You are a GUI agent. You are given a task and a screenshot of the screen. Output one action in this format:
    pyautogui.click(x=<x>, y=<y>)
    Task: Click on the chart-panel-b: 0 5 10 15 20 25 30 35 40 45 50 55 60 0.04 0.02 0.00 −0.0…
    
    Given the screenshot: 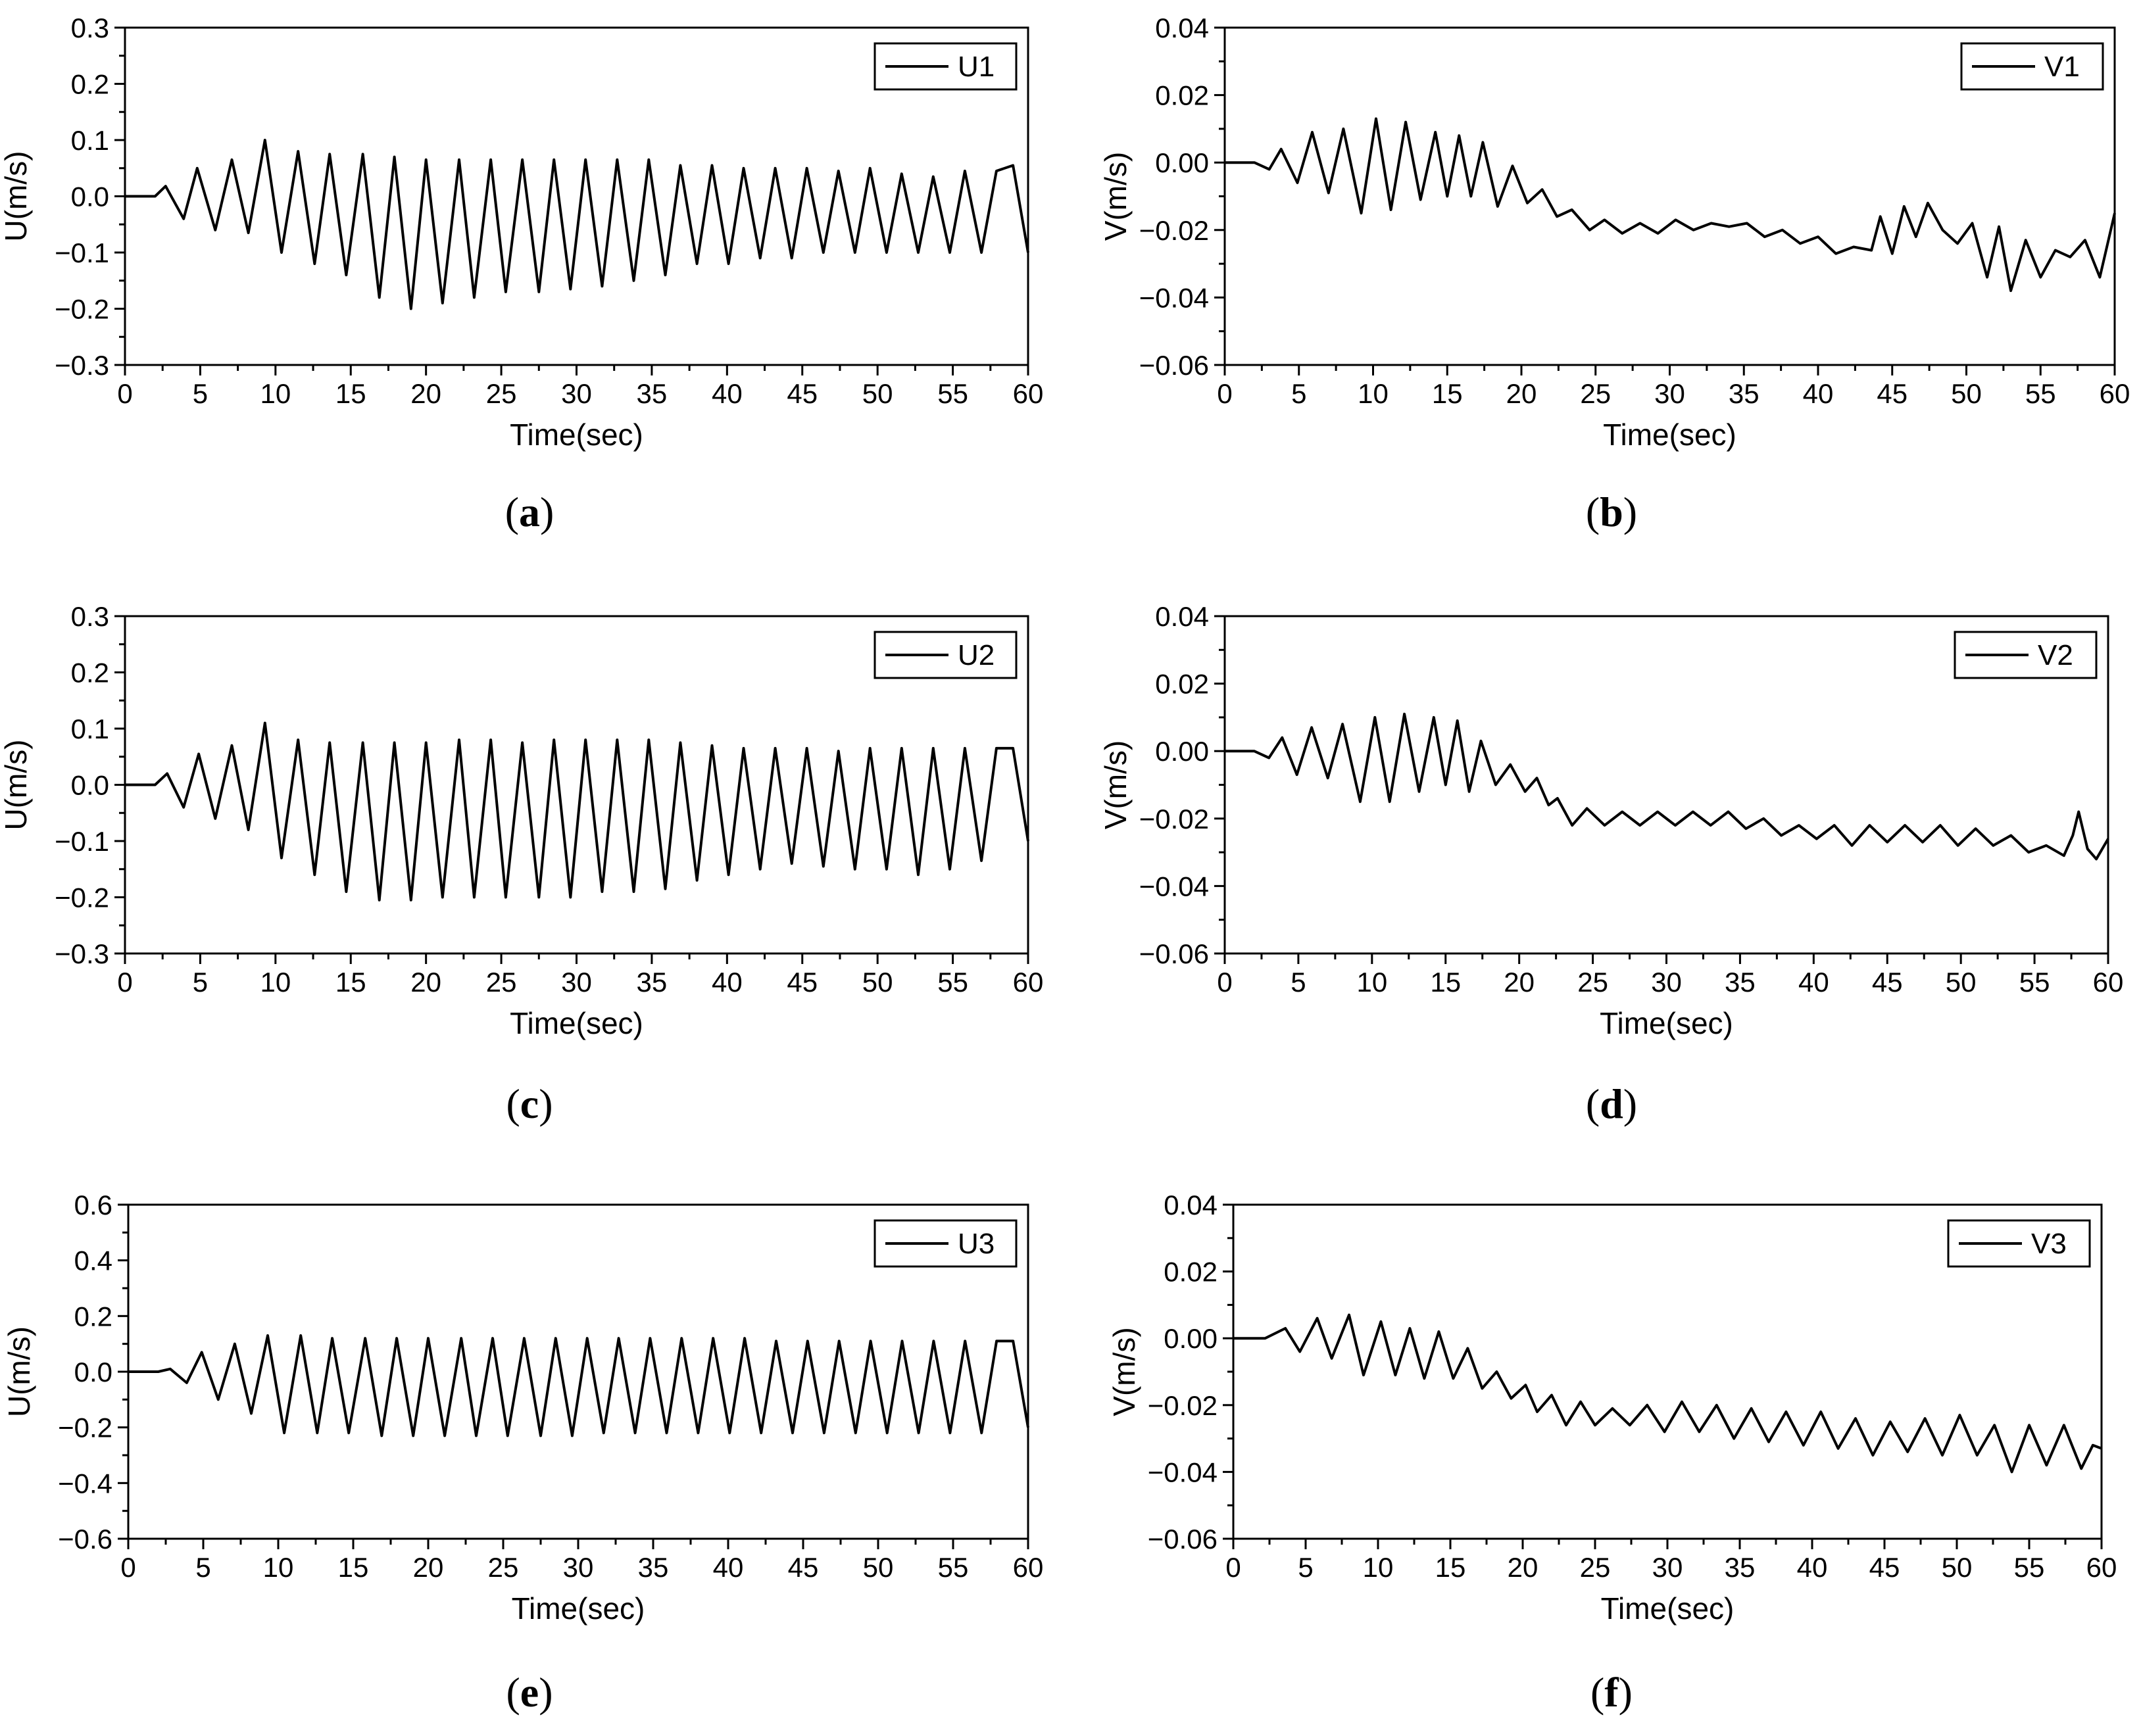 What is the action you would take?
    pyautogui.click(x=1614, y=273)
    